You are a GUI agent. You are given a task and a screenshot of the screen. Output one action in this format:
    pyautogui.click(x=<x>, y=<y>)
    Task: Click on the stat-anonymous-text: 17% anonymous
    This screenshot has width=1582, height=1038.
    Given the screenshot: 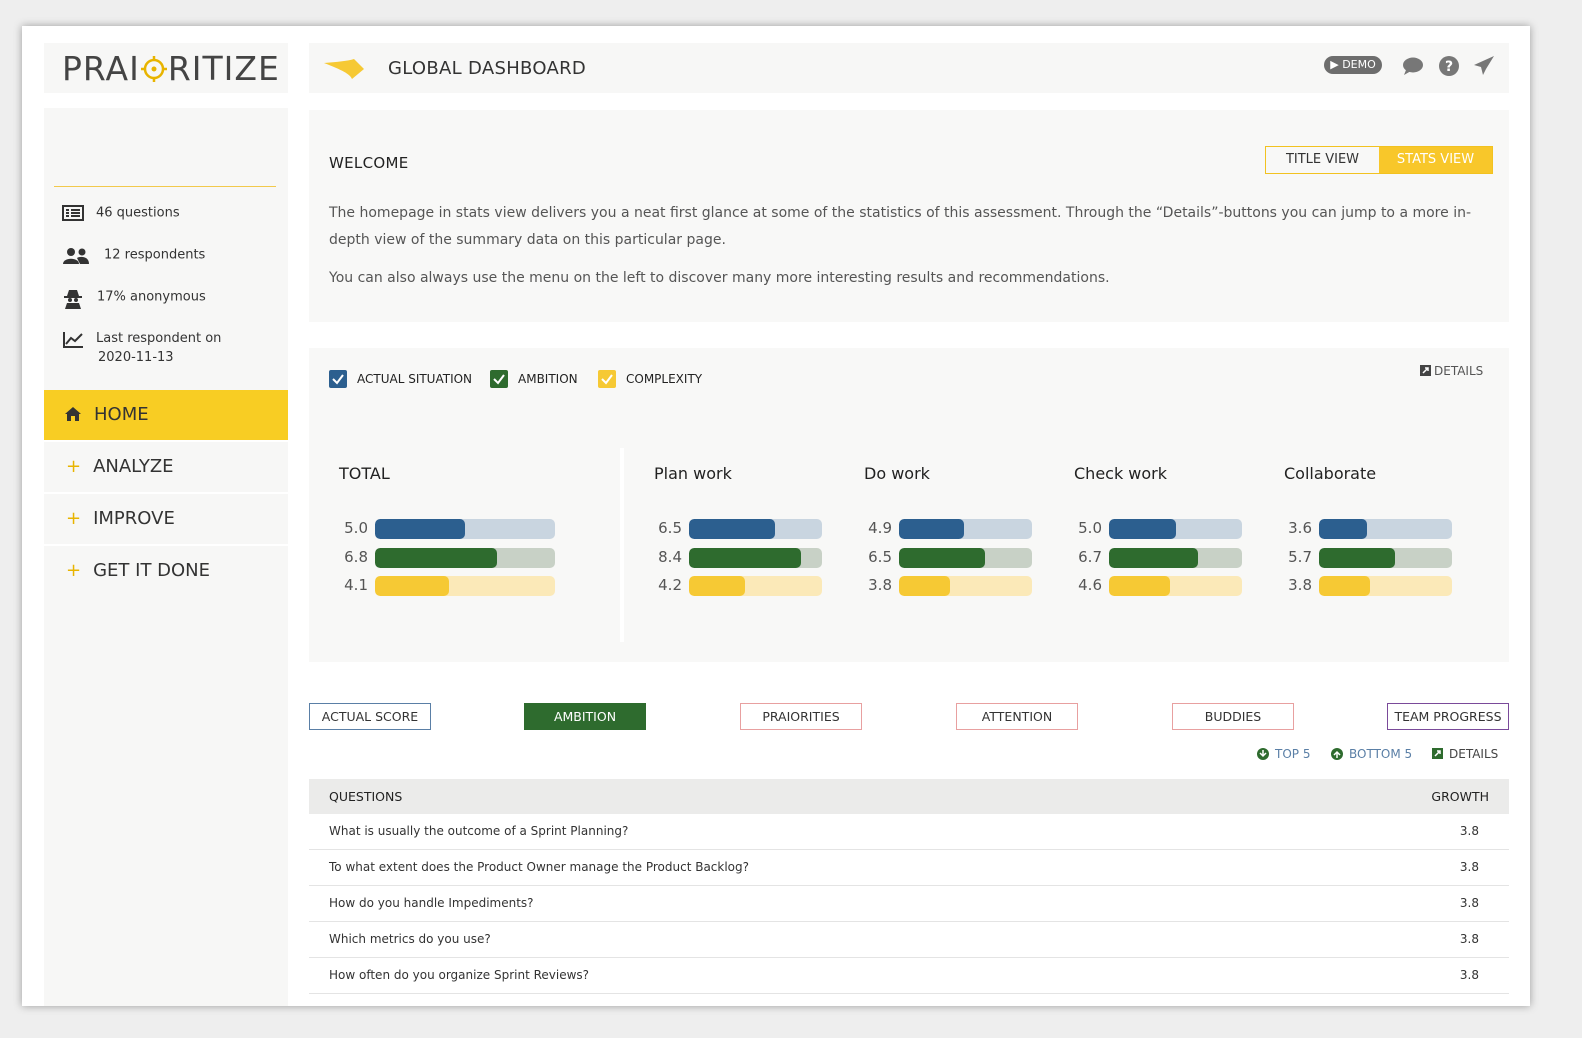 What is the action you would take?
    pyautogui.click(x=151, y=297)
    